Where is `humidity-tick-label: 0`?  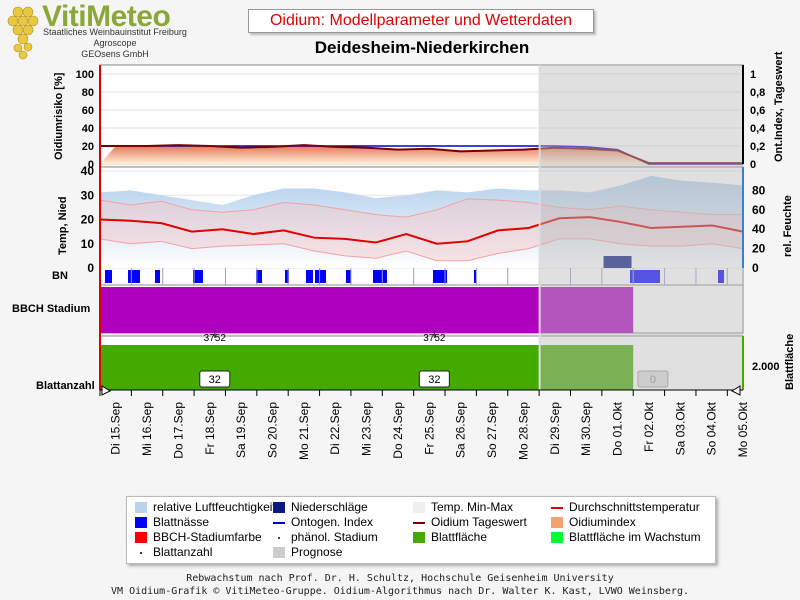 humidity-tick-label: 0 is located at coordinates (755, 268).